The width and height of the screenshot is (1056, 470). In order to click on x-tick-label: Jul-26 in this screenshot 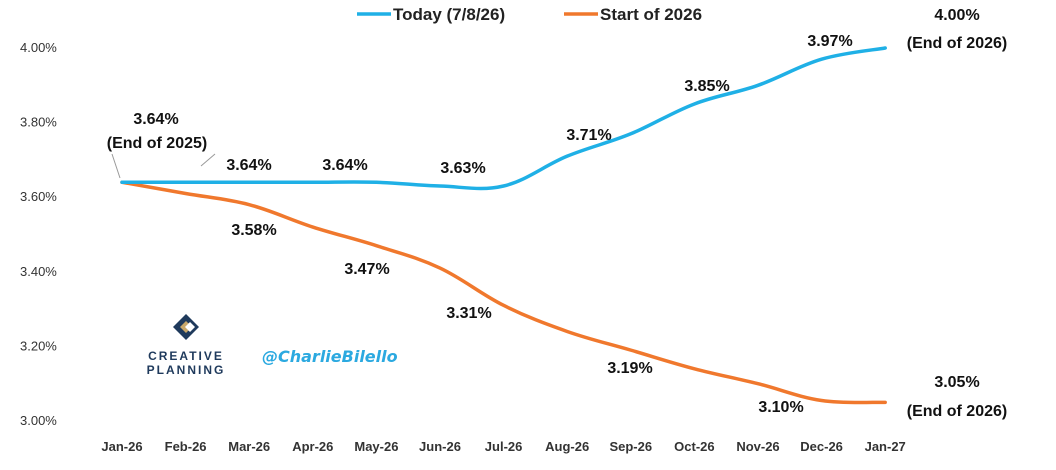, I will do `click(504, 446)`.